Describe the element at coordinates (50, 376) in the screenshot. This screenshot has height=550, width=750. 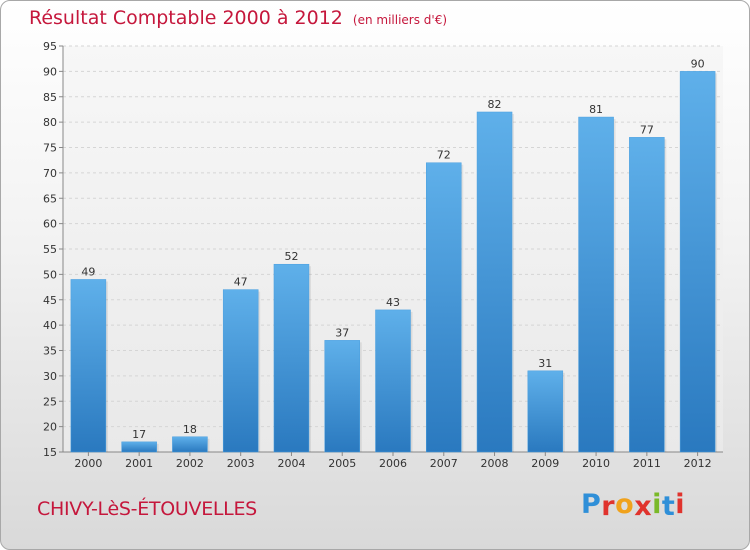
I see `y-tick-label: 30` at that location.